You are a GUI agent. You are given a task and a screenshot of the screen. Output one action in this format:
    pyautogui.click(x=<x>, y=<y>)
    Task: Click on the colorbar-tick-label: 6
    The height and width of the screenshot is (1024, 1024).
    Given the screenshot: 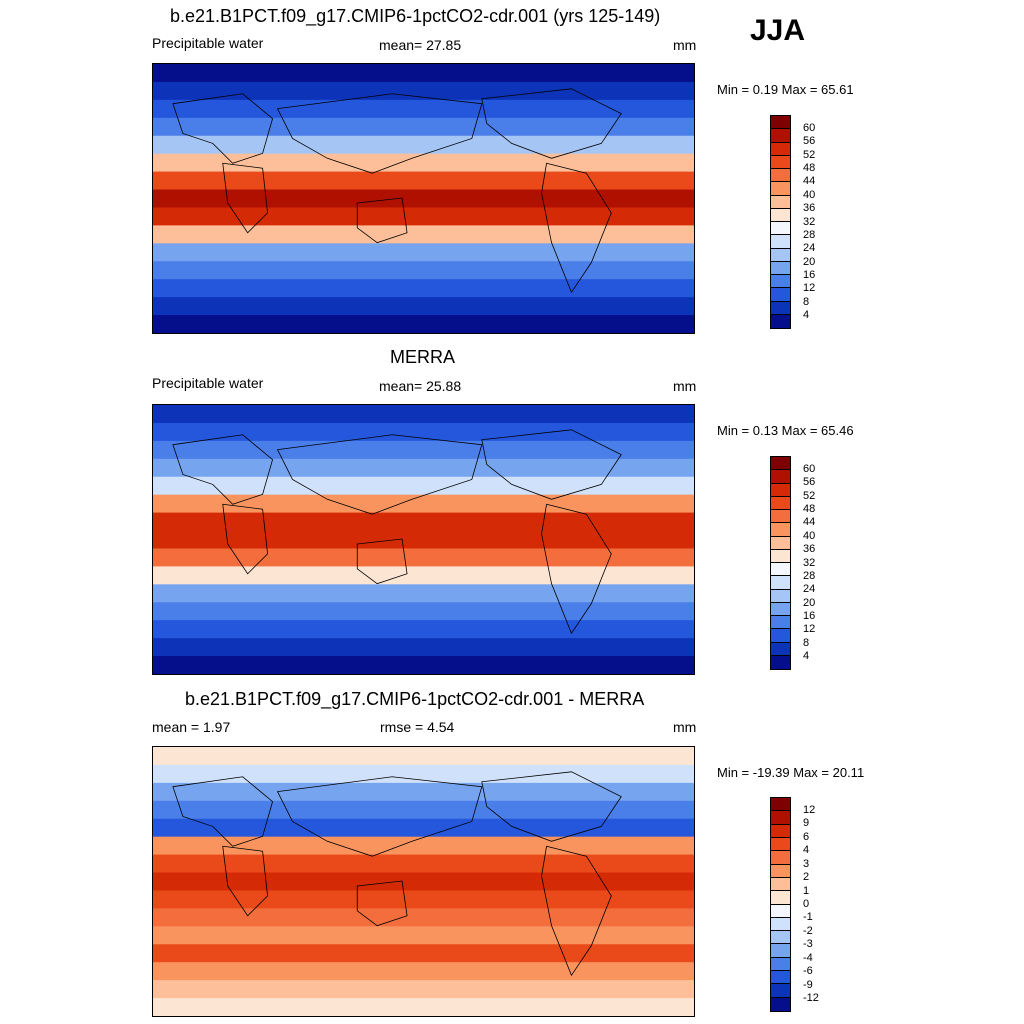 What is the action you would take?
    pyautogui.click(x=806, y=836)
    